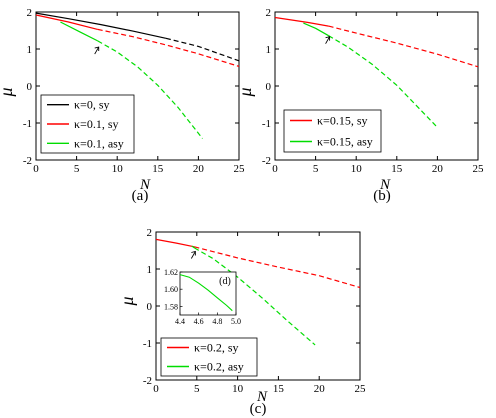  What do you see at coordinates (140, 196) in the screenshot?
I see `panel-caption: (a)` at bounding box center [140, 196].